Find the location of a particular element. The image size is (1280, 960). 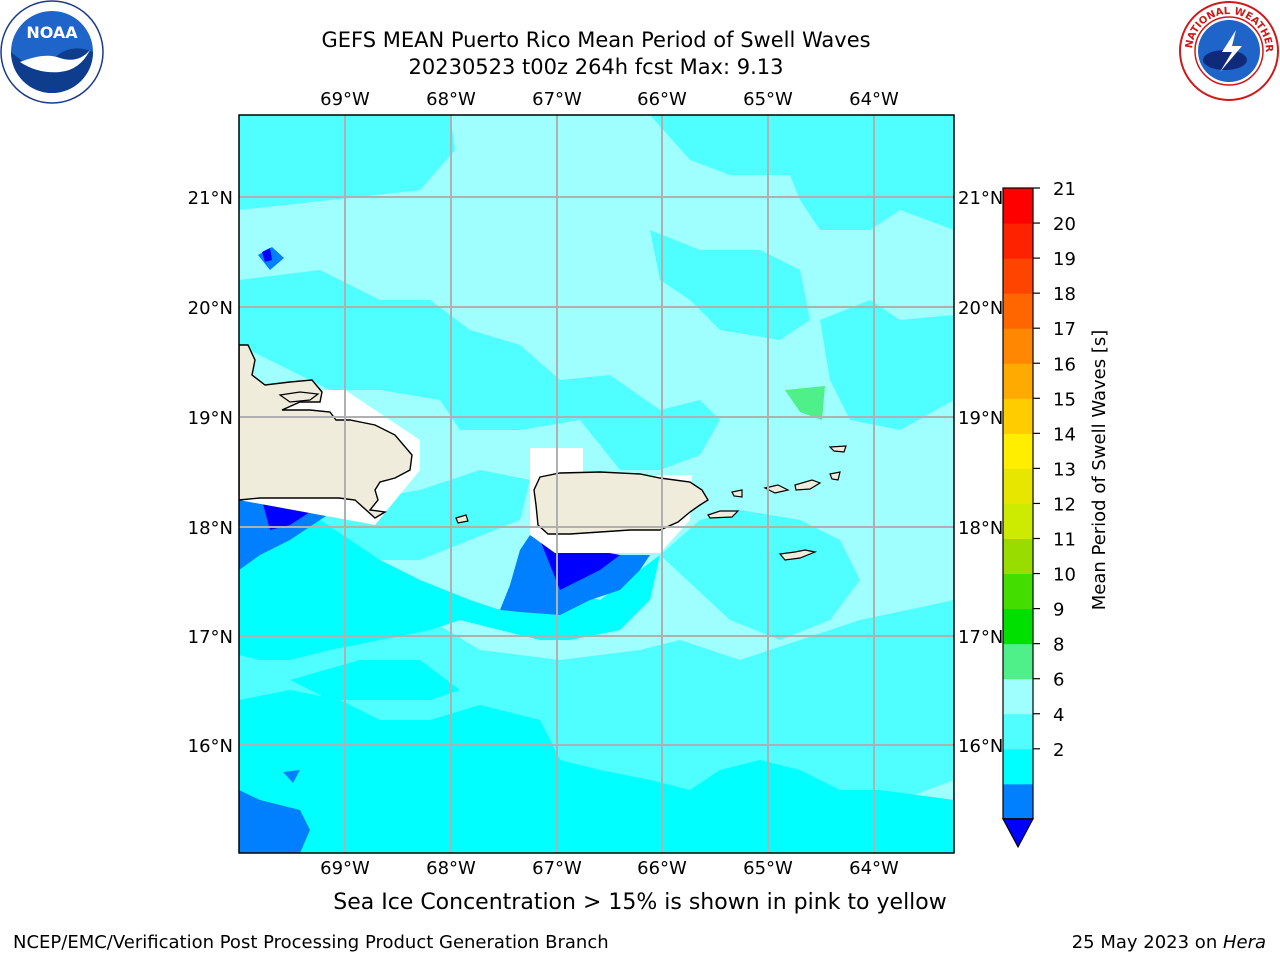

st-croix-island is located at coordinates (798, 555).